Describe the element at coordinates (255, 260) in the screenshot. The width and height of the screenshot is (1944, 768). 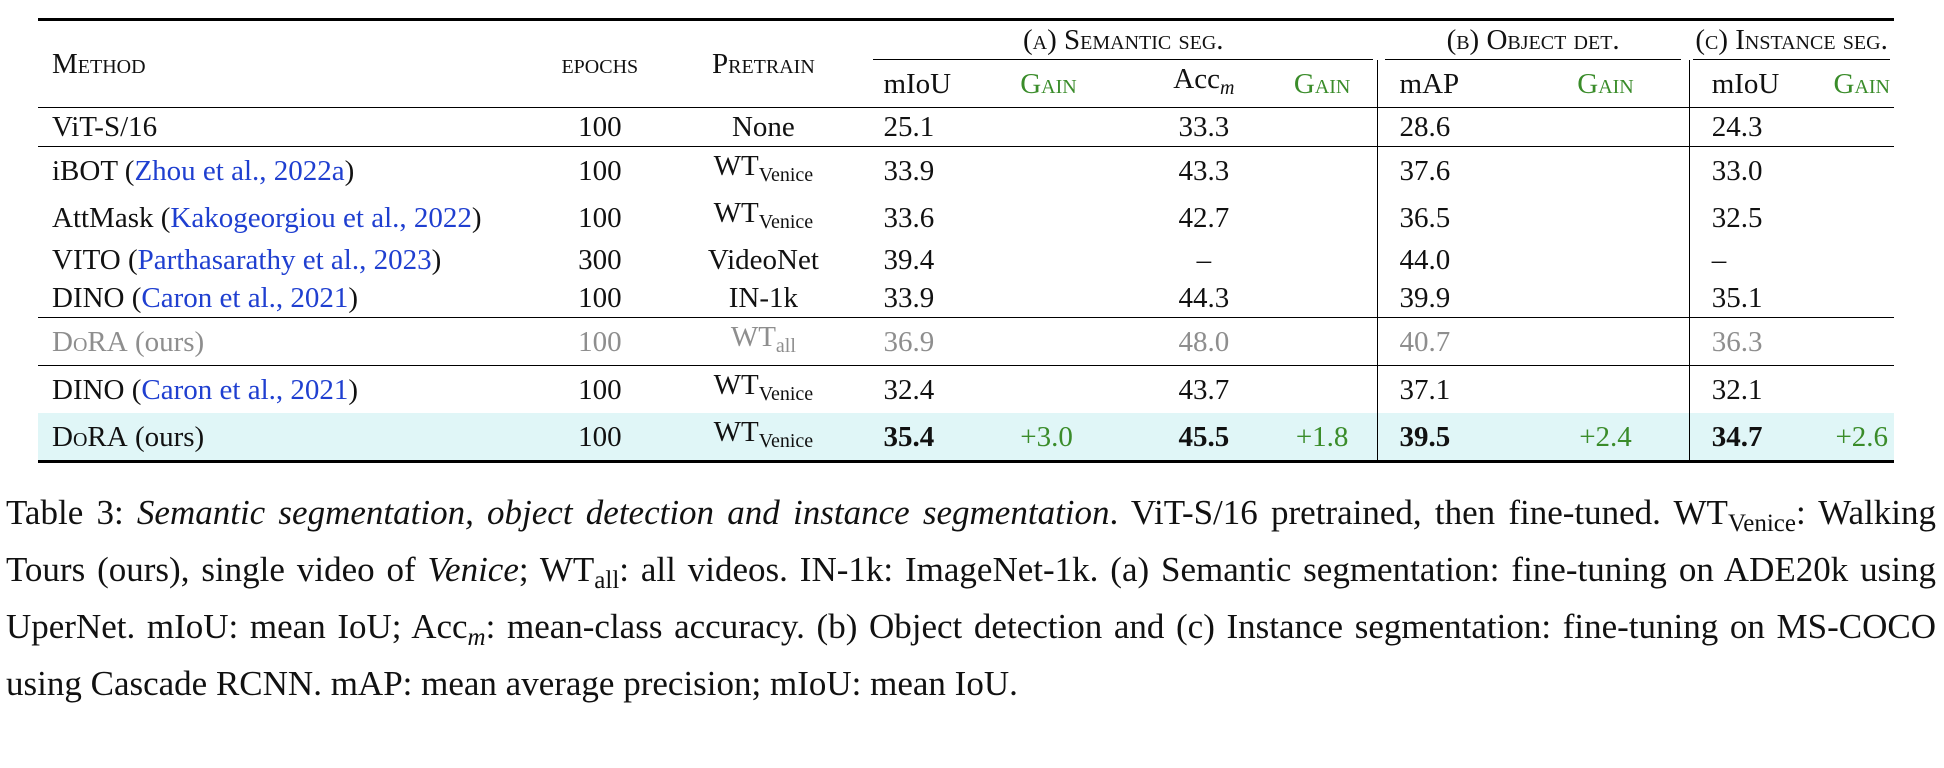
I see `citation-link: Parthasarathy et al.,` at that location.